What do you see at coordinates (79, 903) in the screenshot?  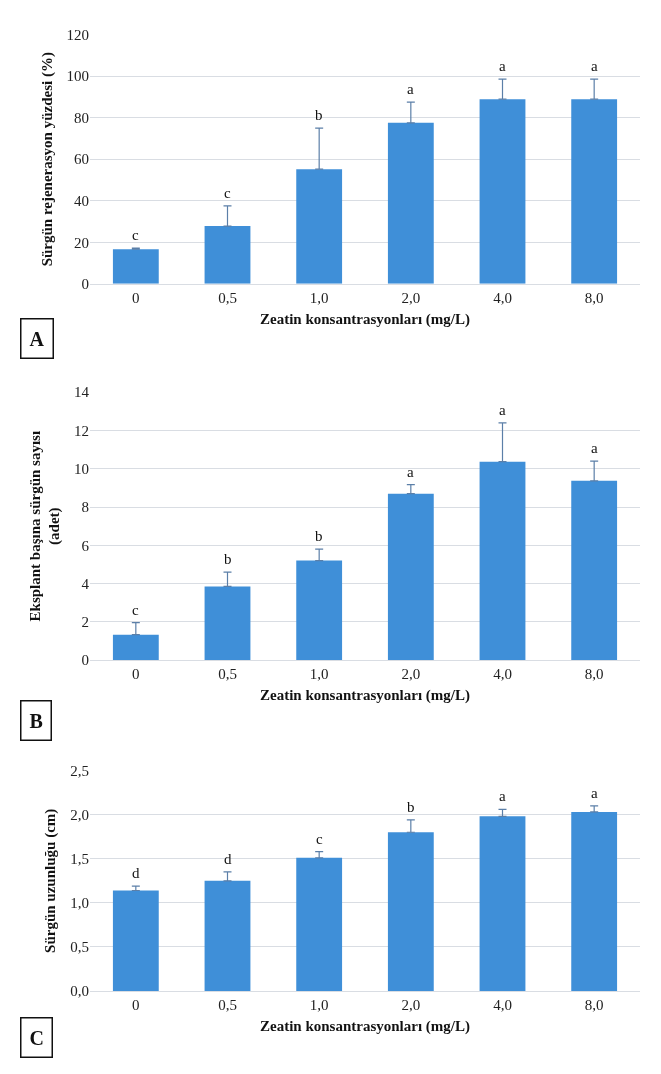 I see `y-tick-label: 1,0` at bounding box center [79, 903].